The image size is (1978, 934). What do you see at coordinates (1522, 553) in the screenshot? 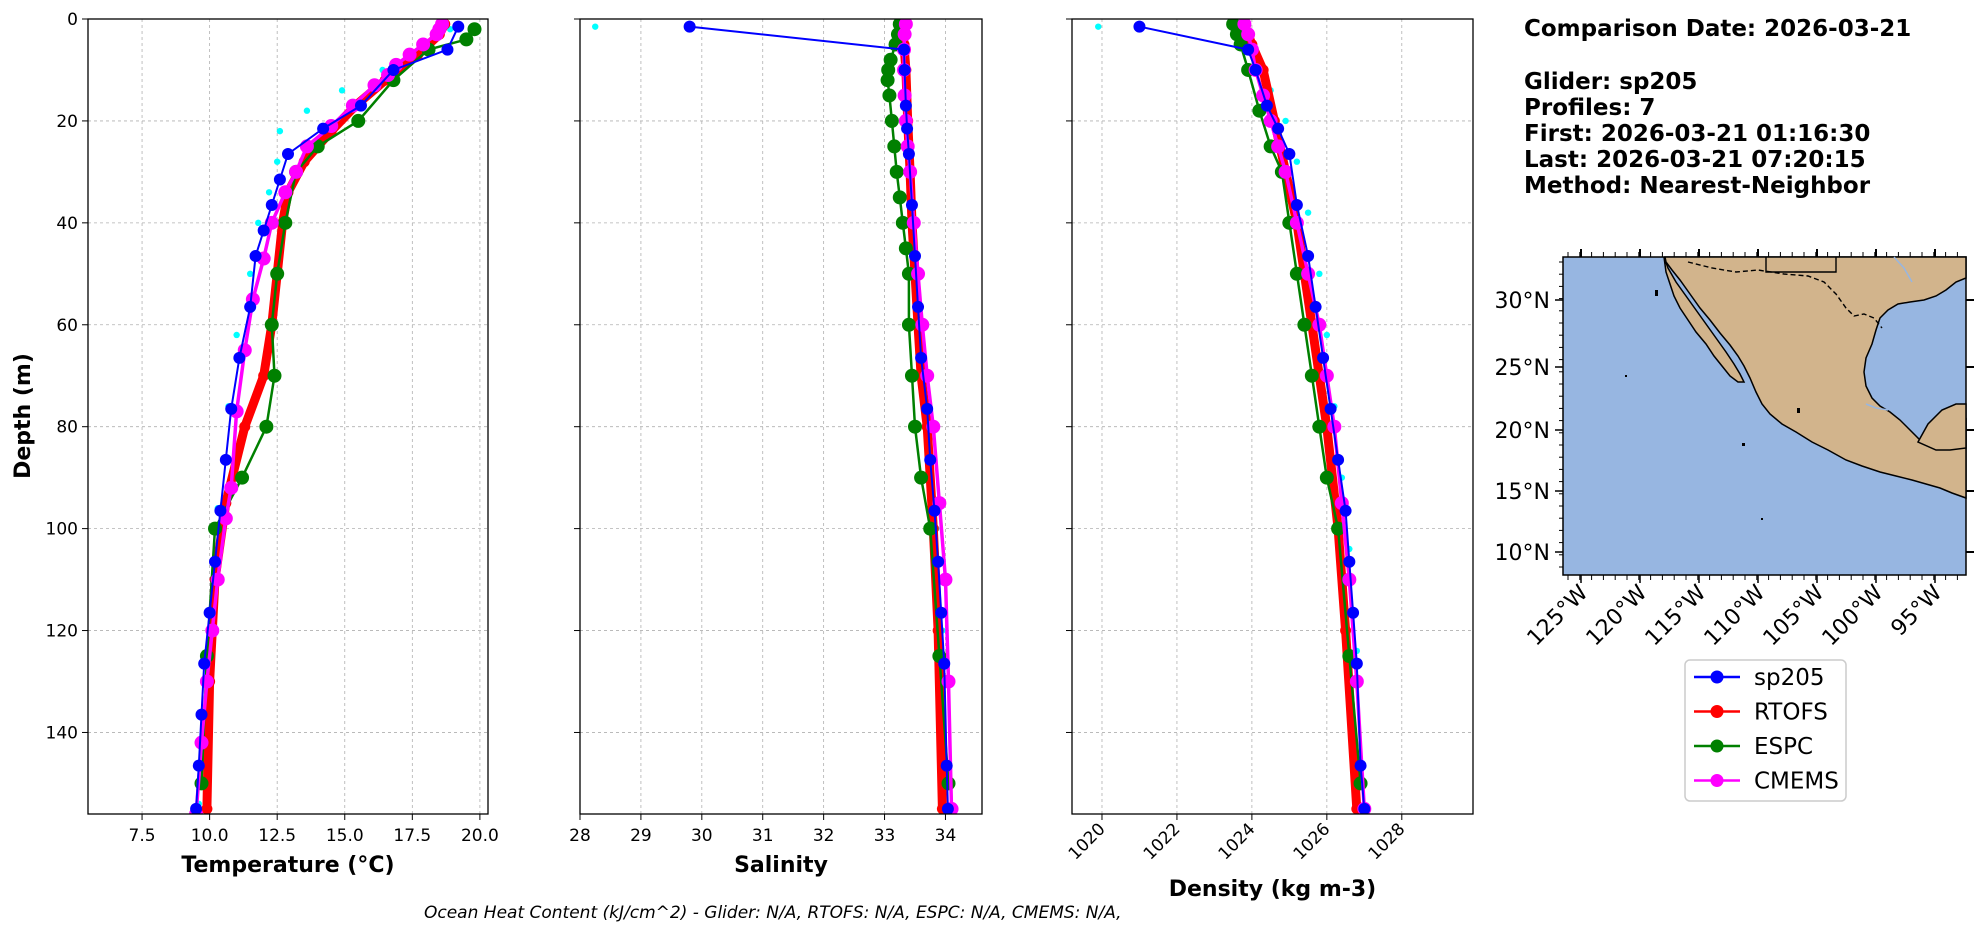
I see `map-lat-label: 10°N` at bounding box center [1522, 553].